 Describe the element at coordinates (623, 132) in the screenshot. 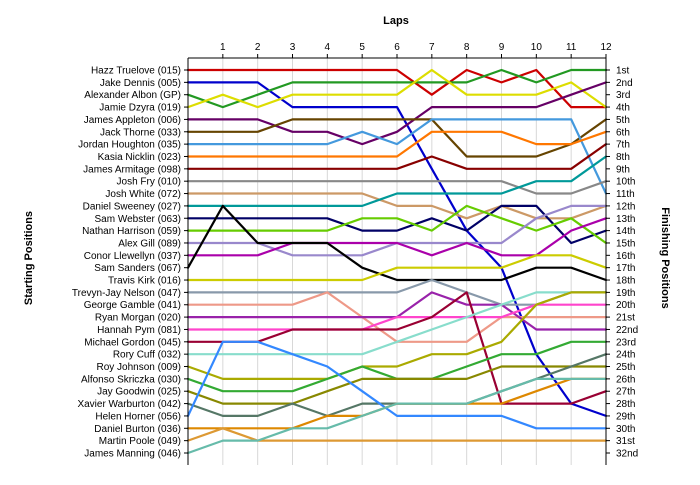

I see `finishing-position-label: 6th` at that location.